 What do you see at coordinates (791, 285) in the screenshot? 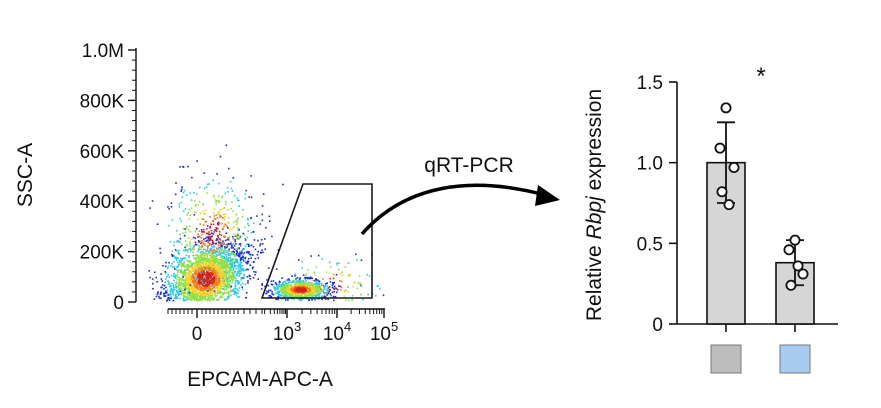
I see `data-point` at bounding box center [791, 285].